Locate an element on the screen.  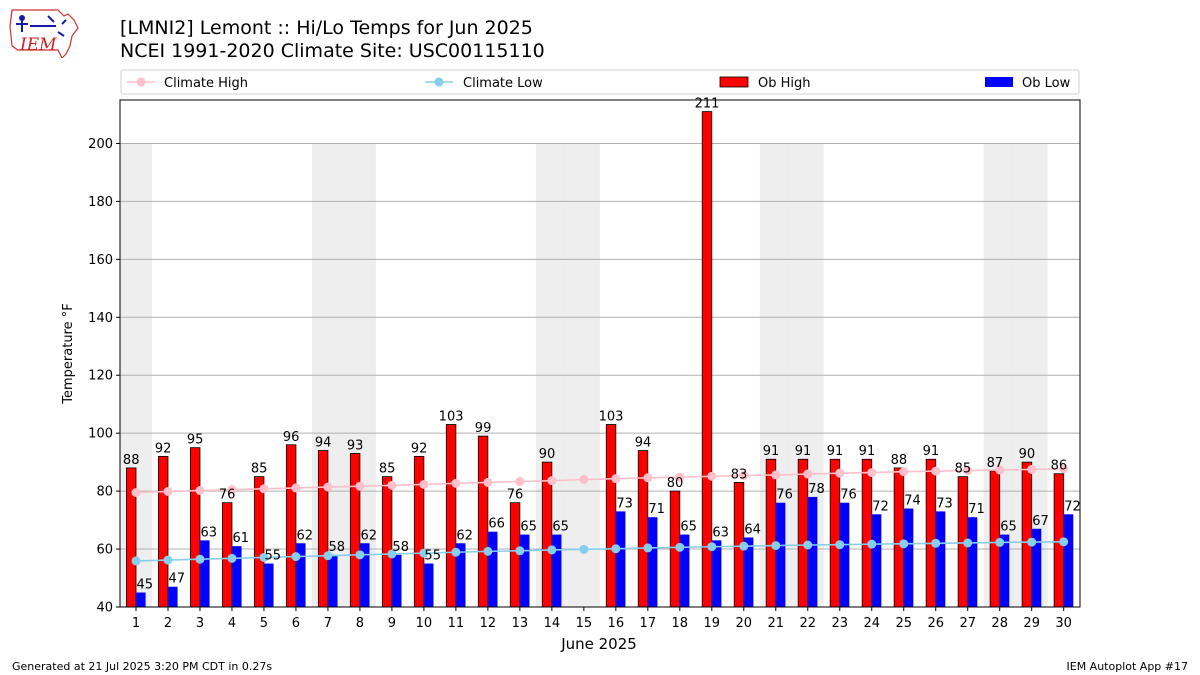
climate-low-line is located at coordinates (599, 551).